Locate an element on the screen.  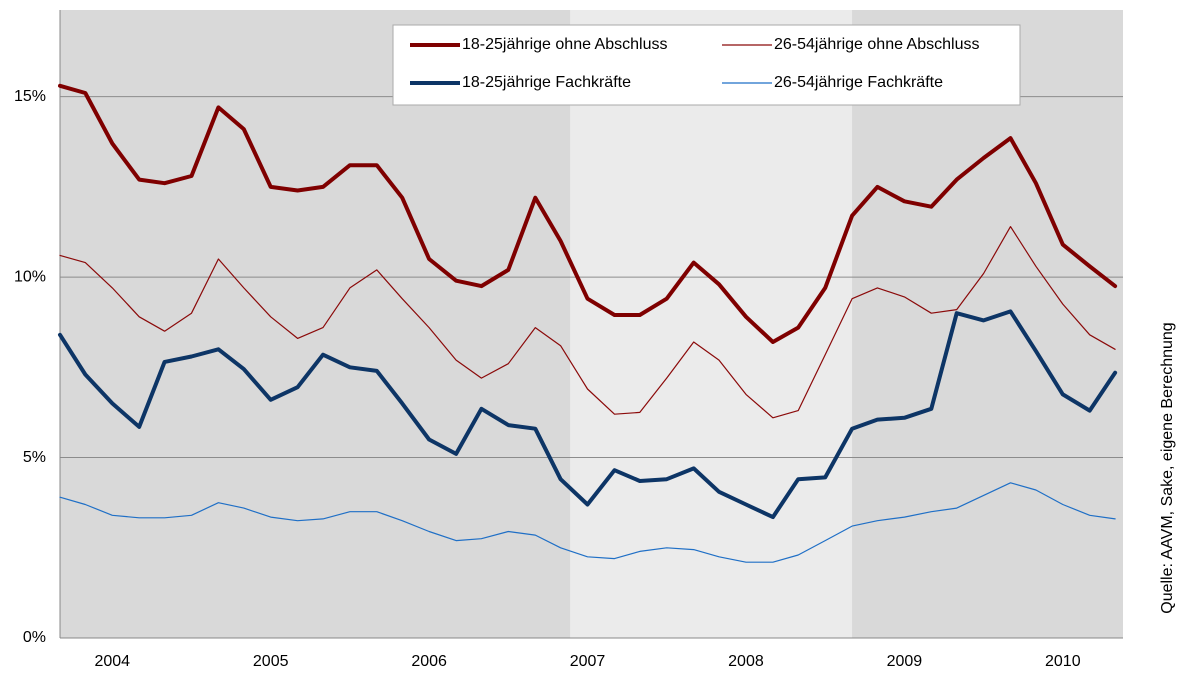
legend-label: 26-54jährige ohne Abschluss is located at coordinates (876, 44).